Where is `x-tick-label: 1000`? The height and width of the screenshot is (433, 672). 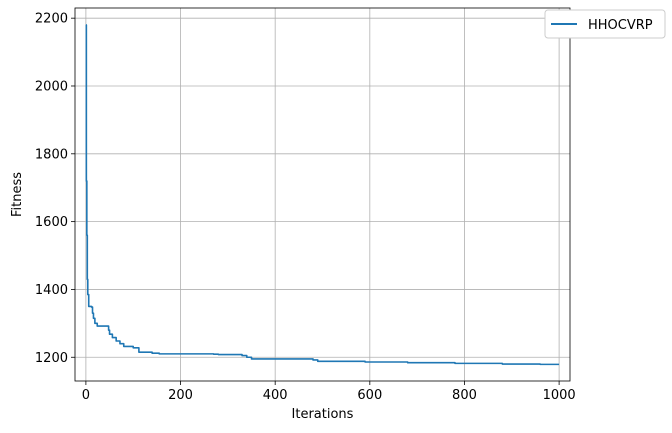
x-tick-label: 1000 is located at coordinates (559, 395).